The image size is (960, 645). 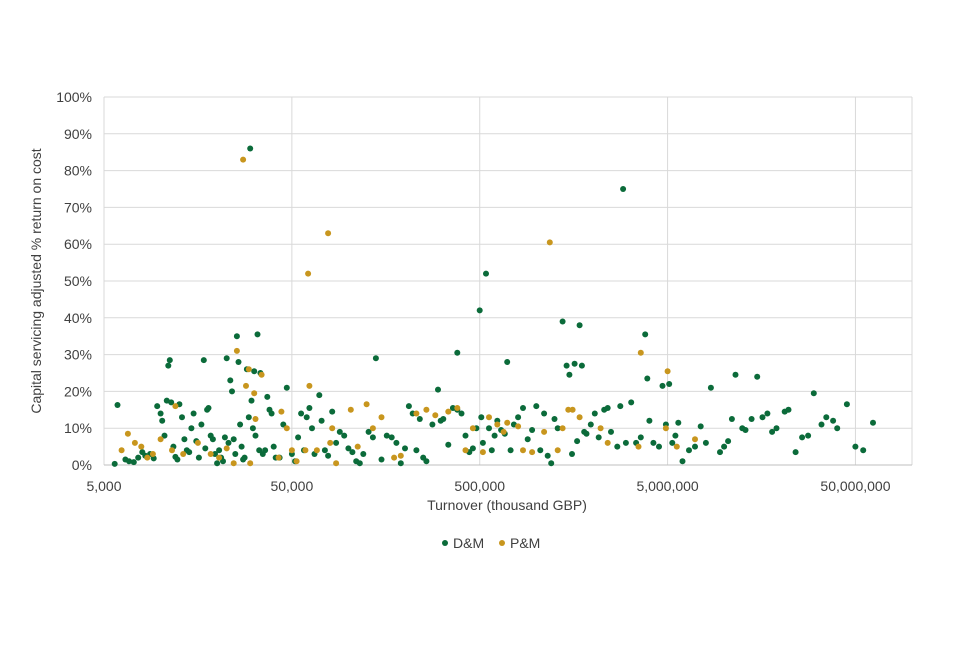 What do you see at coordinates (78, 244) in the screenshot?
I see `y-tick-label: 60%` at bounding box center [78, 244].